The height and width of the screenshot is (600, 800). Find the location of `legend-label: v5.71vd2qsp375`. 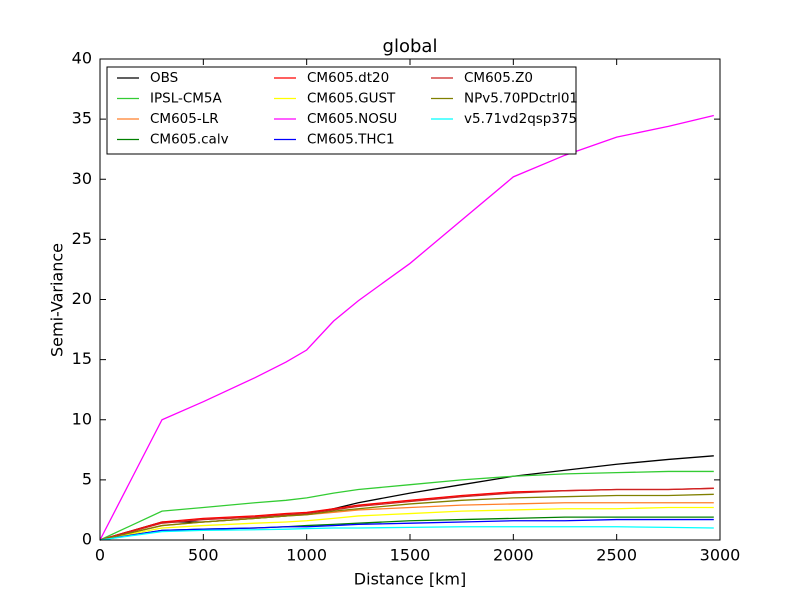

legend-label: v5.71vd2qsp375 is located at coordinates (520, 119).